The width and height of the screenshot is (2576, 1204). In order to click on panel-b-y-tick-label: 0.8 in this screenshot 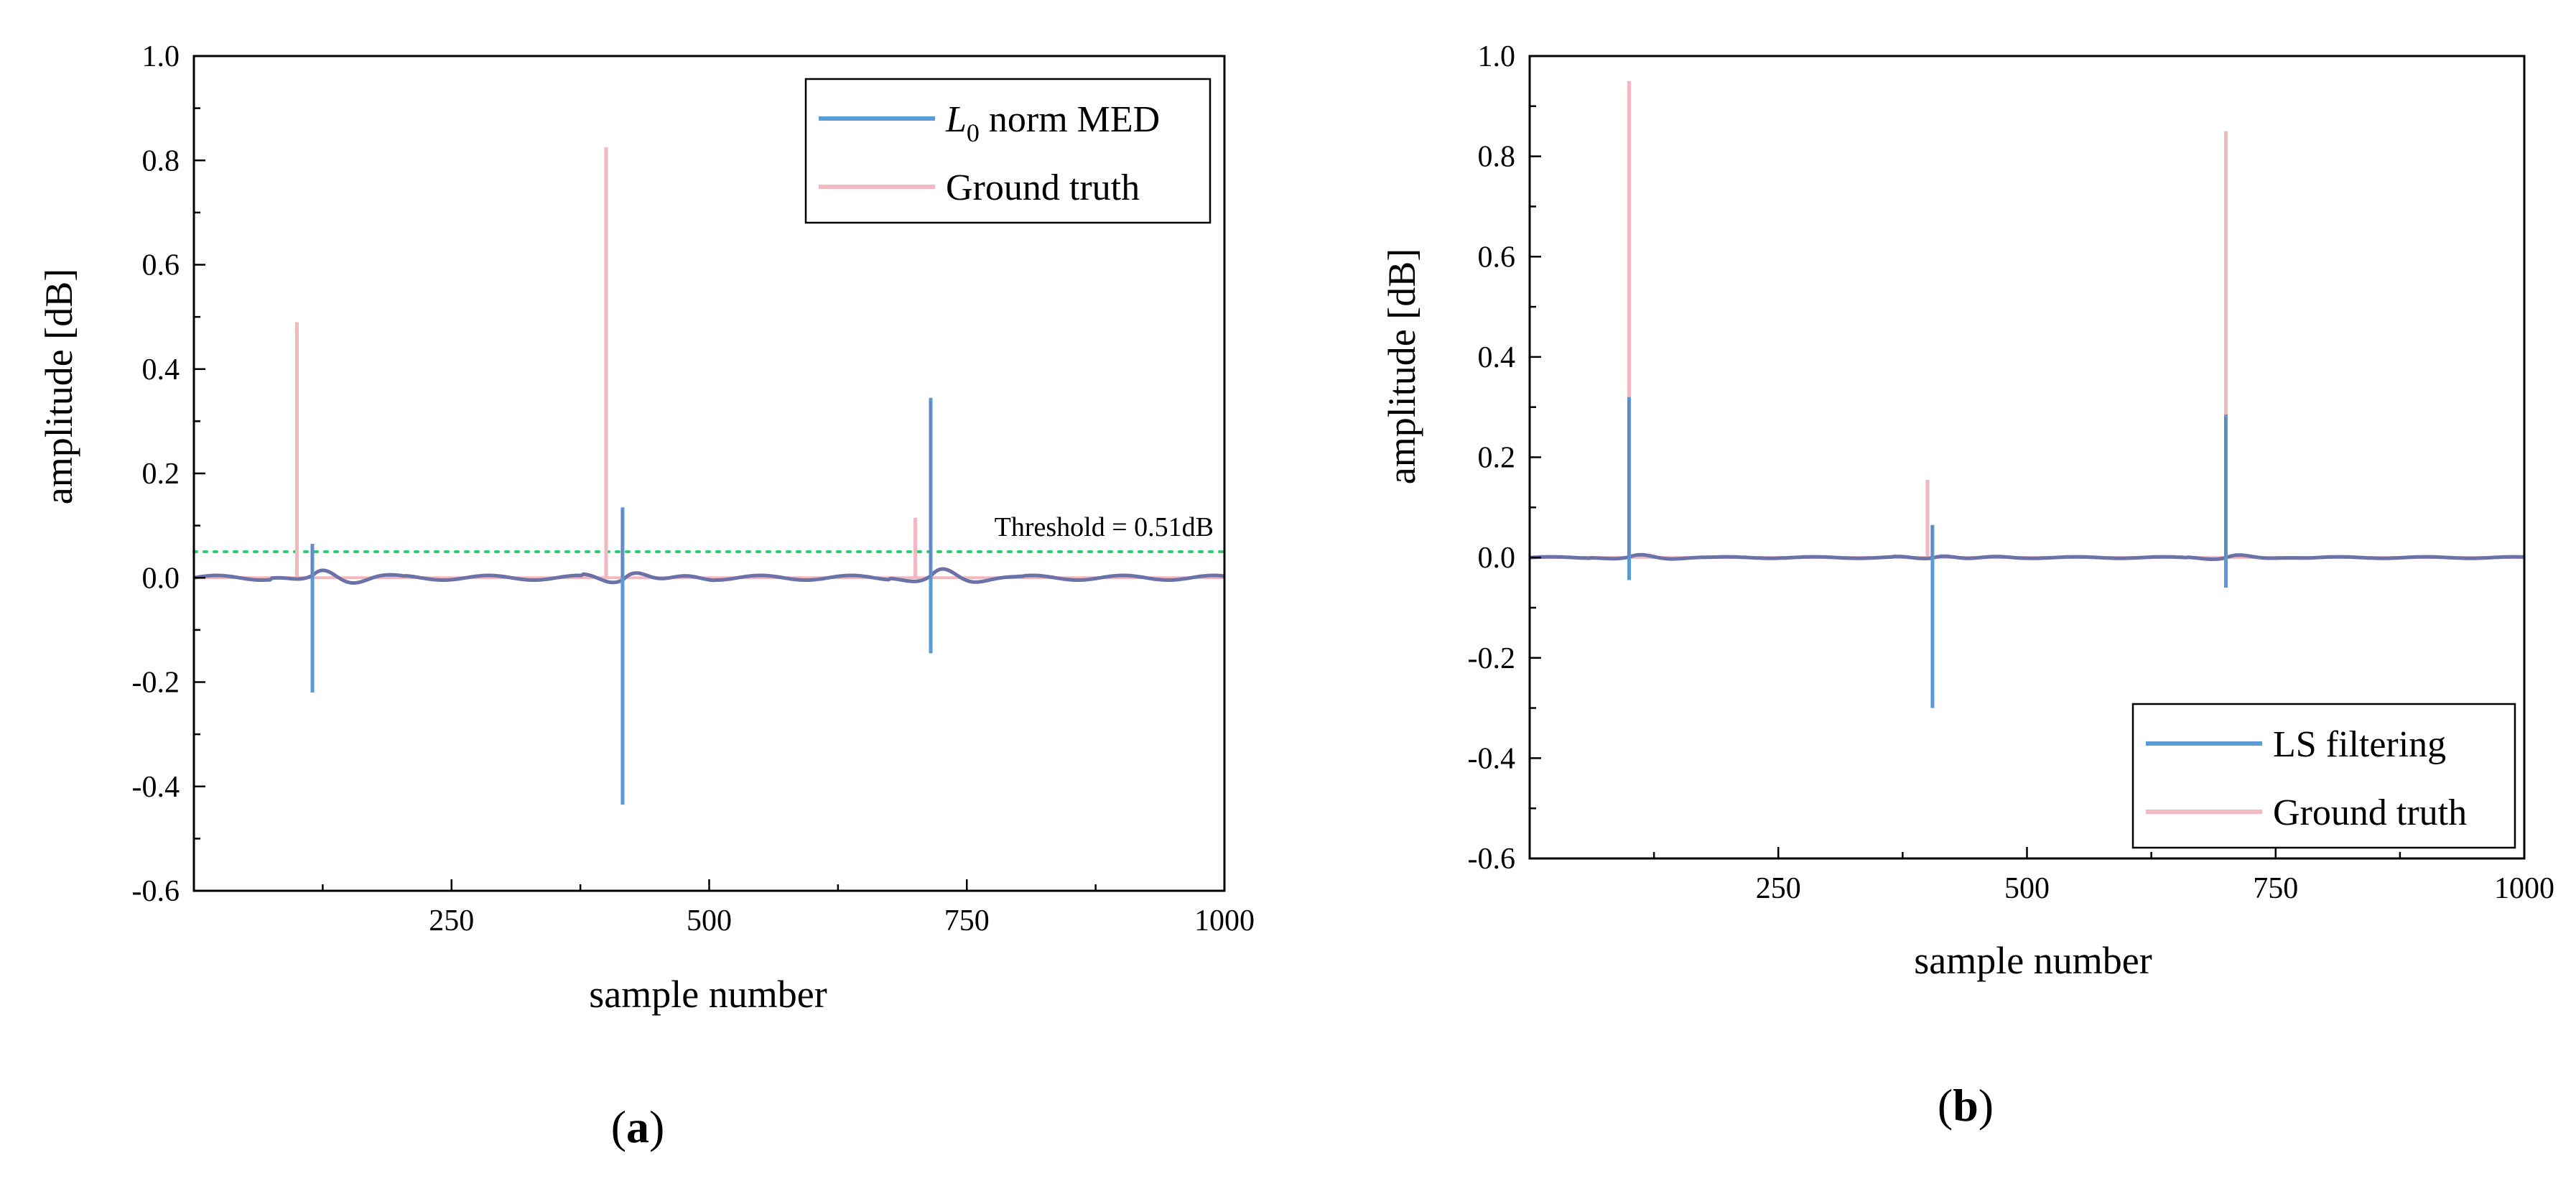, I will do `click(1497, 157)`.